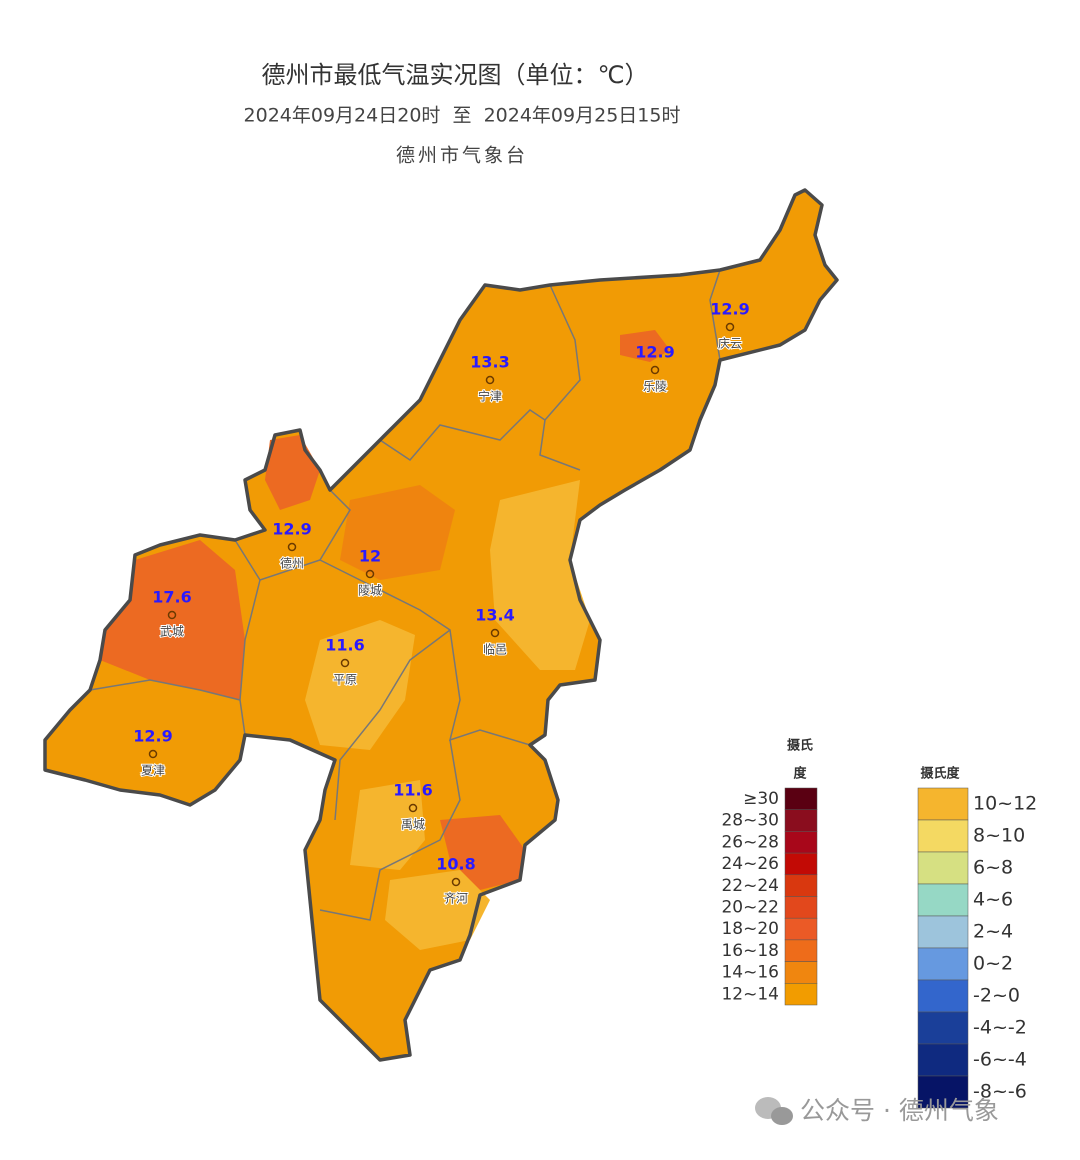 Image resolution: width=1080 pixels, height=1160 pixels. Describe the element at coordinates (999, 836) in the screenshot. I see `legend-label: 8~10` at that location.